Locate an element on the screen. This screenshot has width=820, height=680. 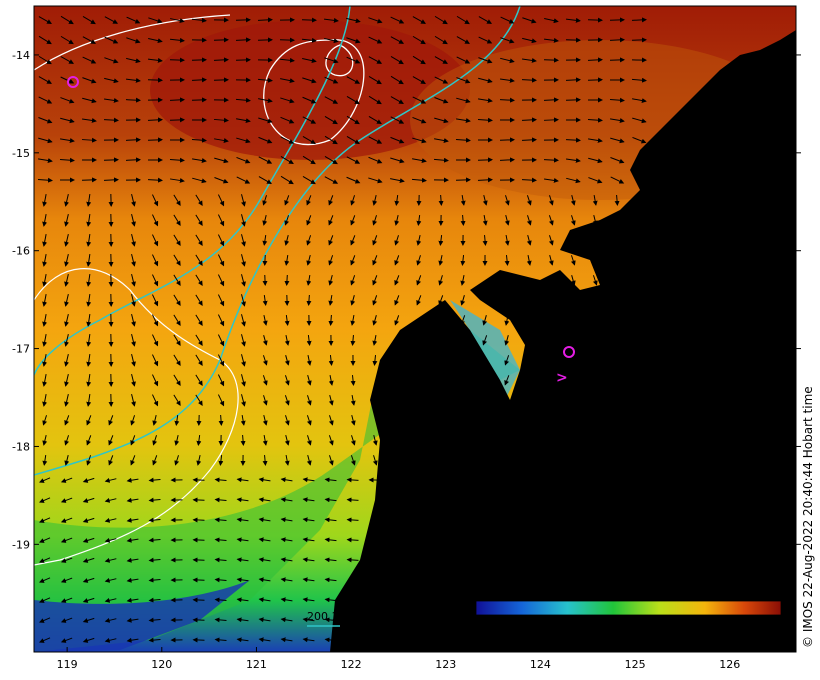
y-tick-label: -19 is located at coordinates (21, 544).